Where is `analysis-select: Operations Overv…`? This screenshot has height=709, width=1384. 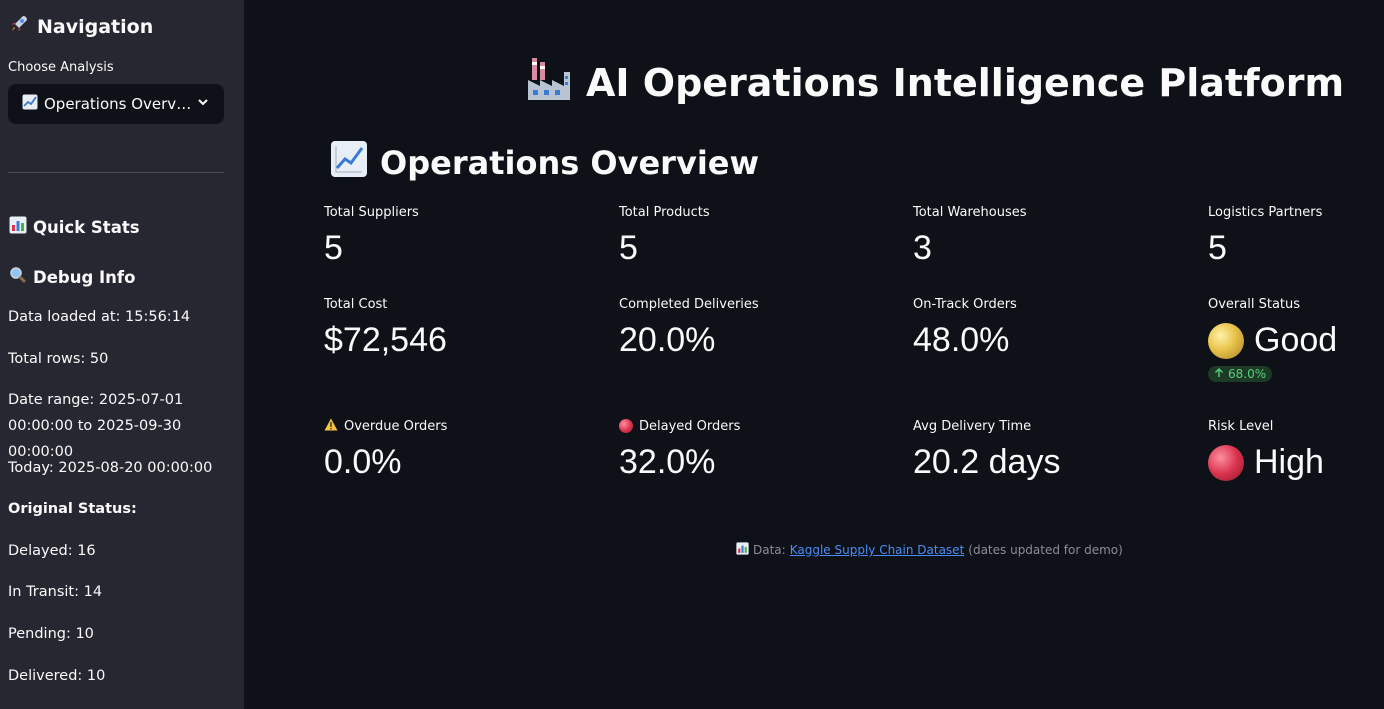
analysis-select: Operations Overv… is located at coordinates (116, 104).